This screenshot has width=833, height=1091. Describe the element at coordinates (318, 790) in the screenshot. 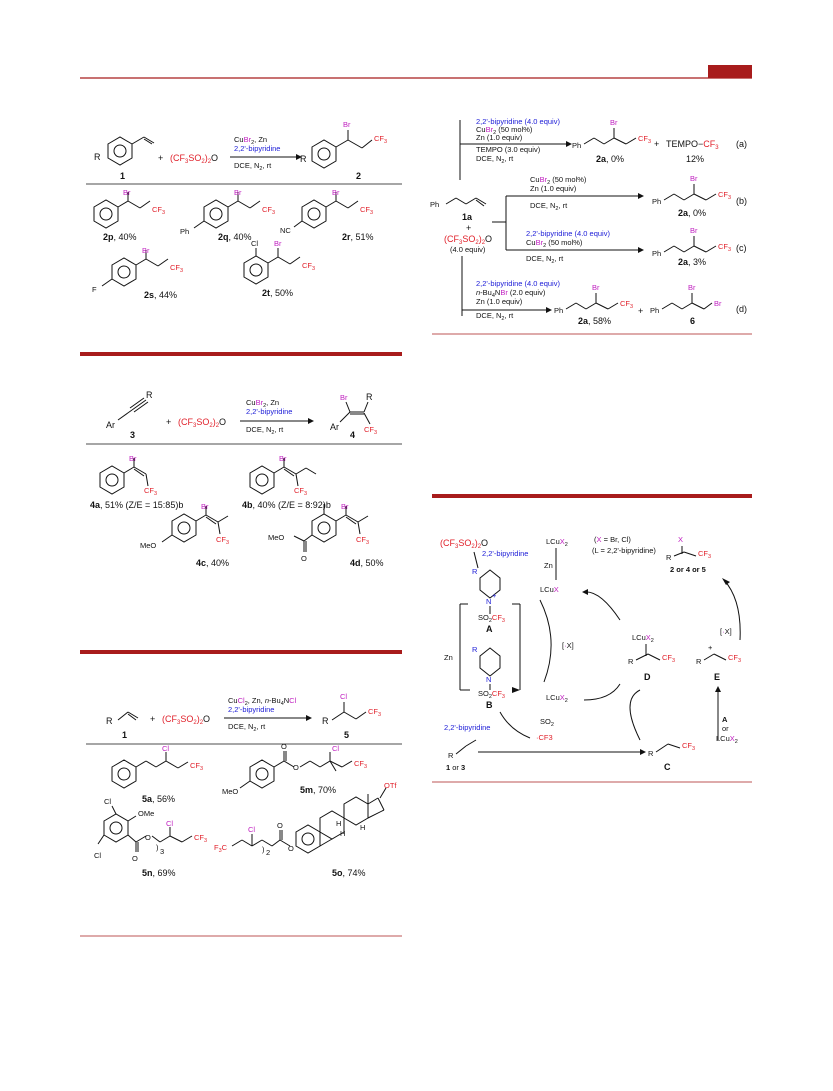

I see `svg-text: 5m, 70%` at that location.